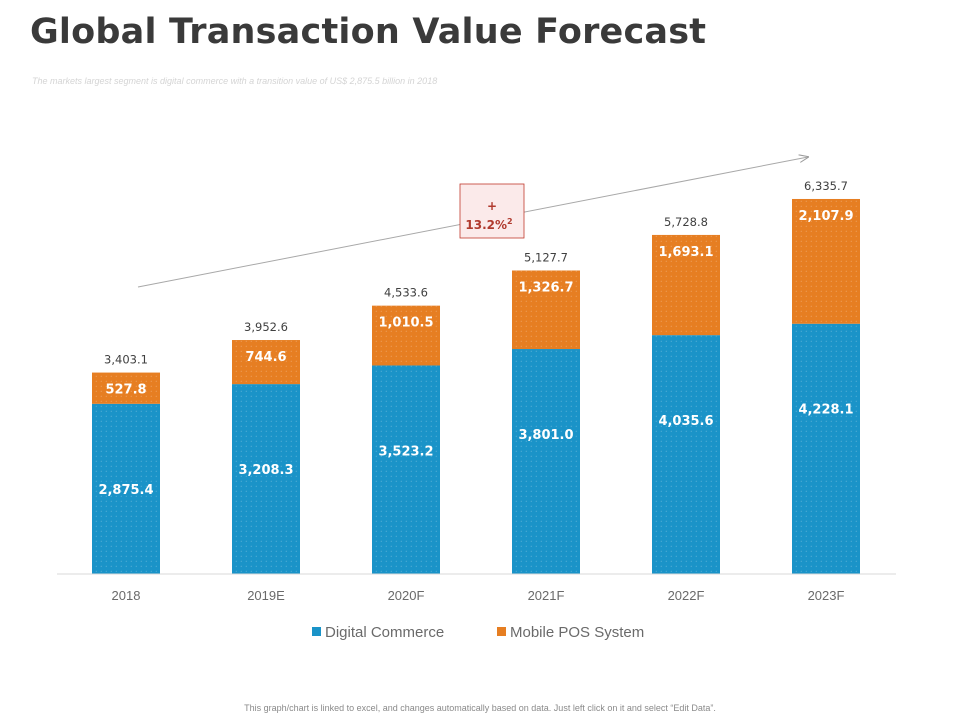  Describe the element at coordinates (266, 327) in the screenshot. I see `total-label-2019E: 3,952.6` at that location.